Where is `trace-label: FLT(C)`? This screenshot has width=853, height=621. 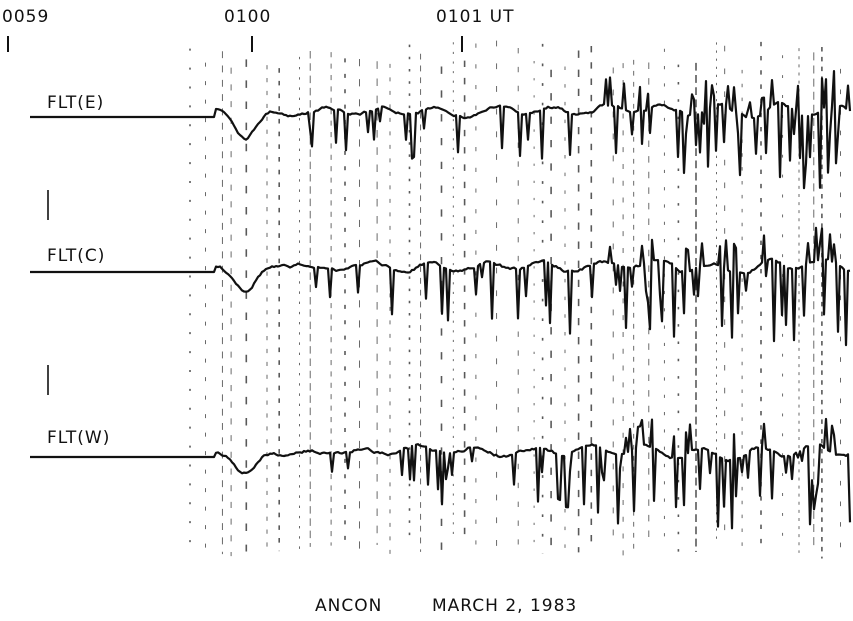
trace-label: FLT(C) is located at coordinates (76, 256).